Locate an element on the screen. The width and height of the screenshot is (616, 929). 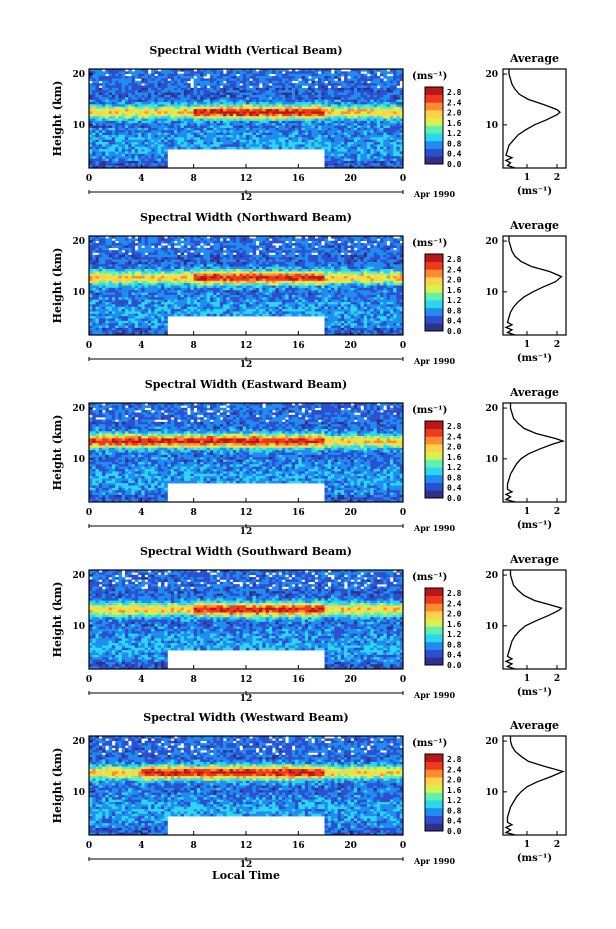
panel-title: Spectral Width (Vertical Beam) is located at coordinates (245, 50).